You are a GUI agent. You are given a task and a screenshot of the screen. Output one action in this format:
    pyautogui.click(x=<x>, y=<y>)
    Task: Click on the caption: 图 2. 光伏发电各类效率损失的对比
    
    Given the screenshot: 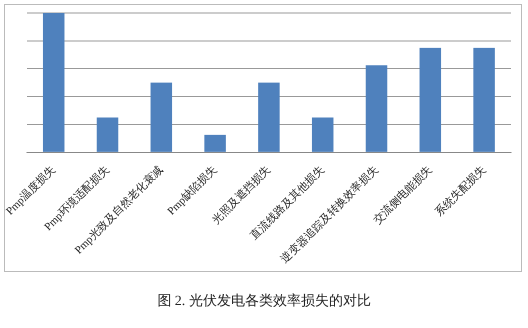 What is the action you would take?
    pyautogui.click(x=264, y=301)
    